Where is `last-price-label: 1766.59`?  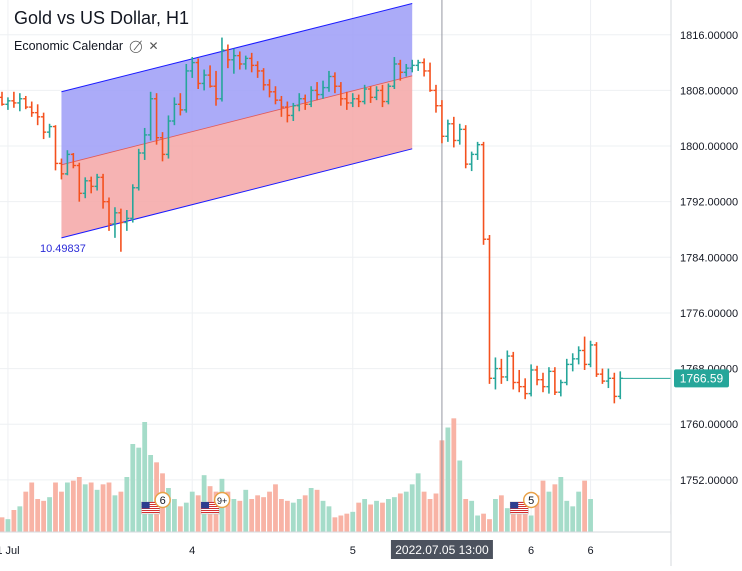 last-price-label: 1766.59 is located at coordinates (702, 378).